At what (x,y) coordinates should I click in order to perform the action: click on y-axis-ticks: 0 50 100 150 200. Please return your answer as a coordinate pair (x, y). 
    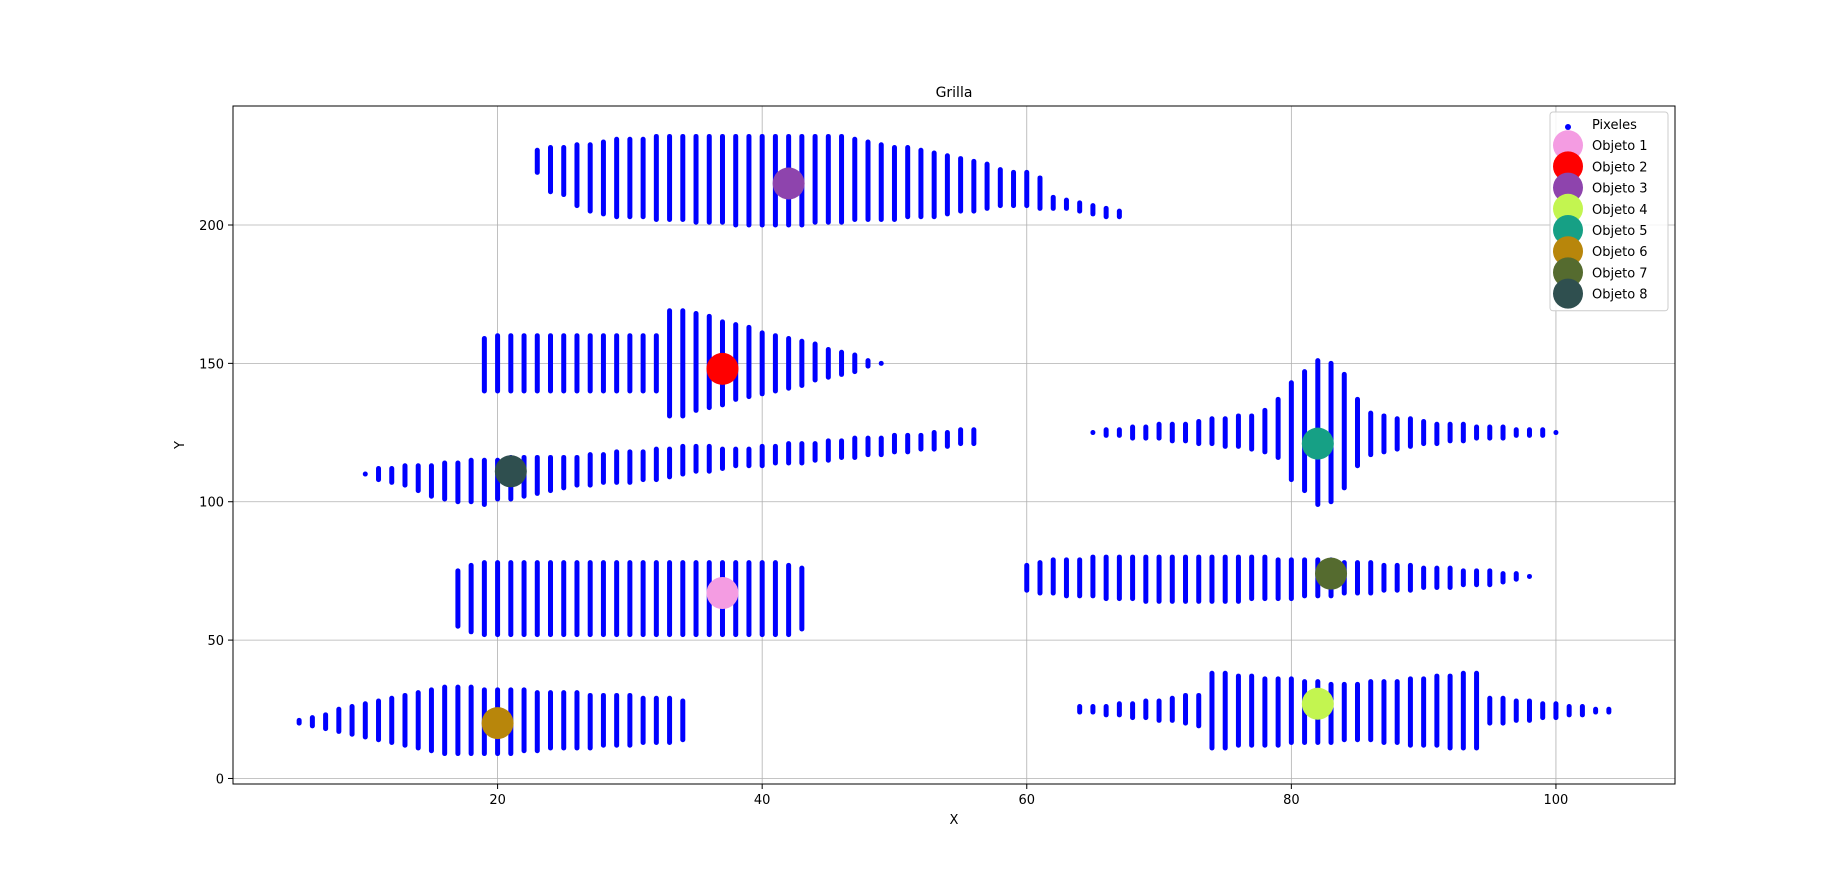
    Looking at the image, I should click on (216, 503).